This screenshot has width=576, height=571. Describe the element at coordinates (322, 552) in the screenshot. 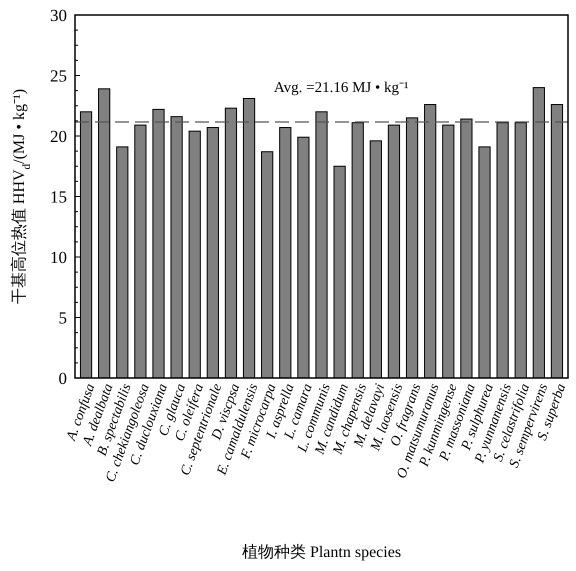

I see `x-axis-title: 植物种类 Plantn species` at that location.